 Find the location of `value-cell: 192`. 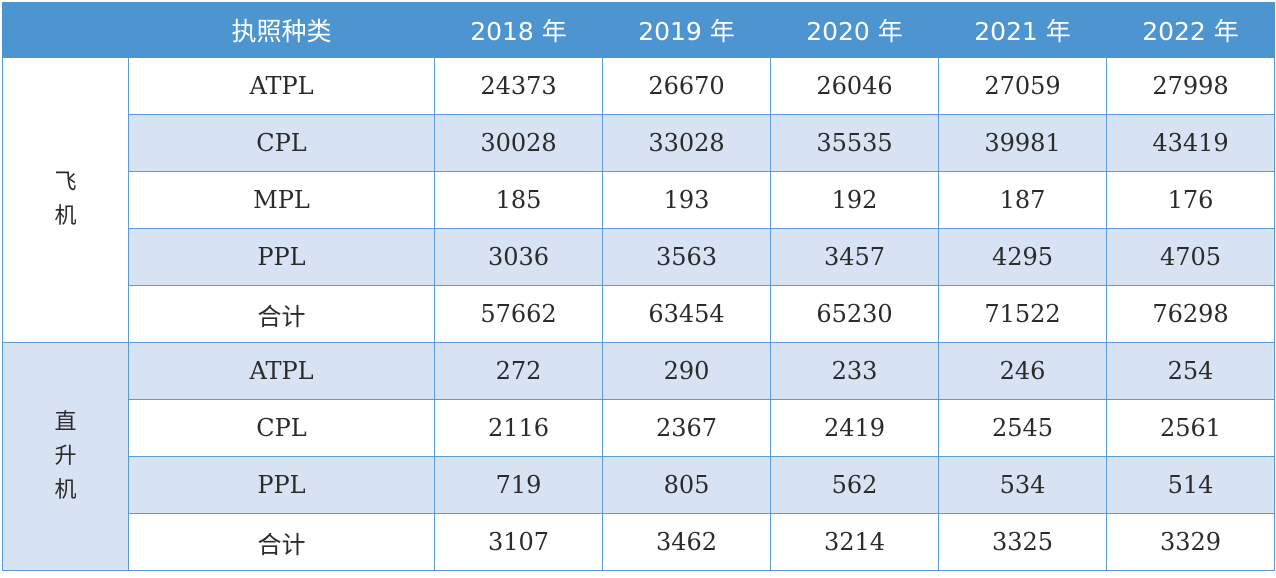

value-cell: 192 is located at coordinates (854, 200).